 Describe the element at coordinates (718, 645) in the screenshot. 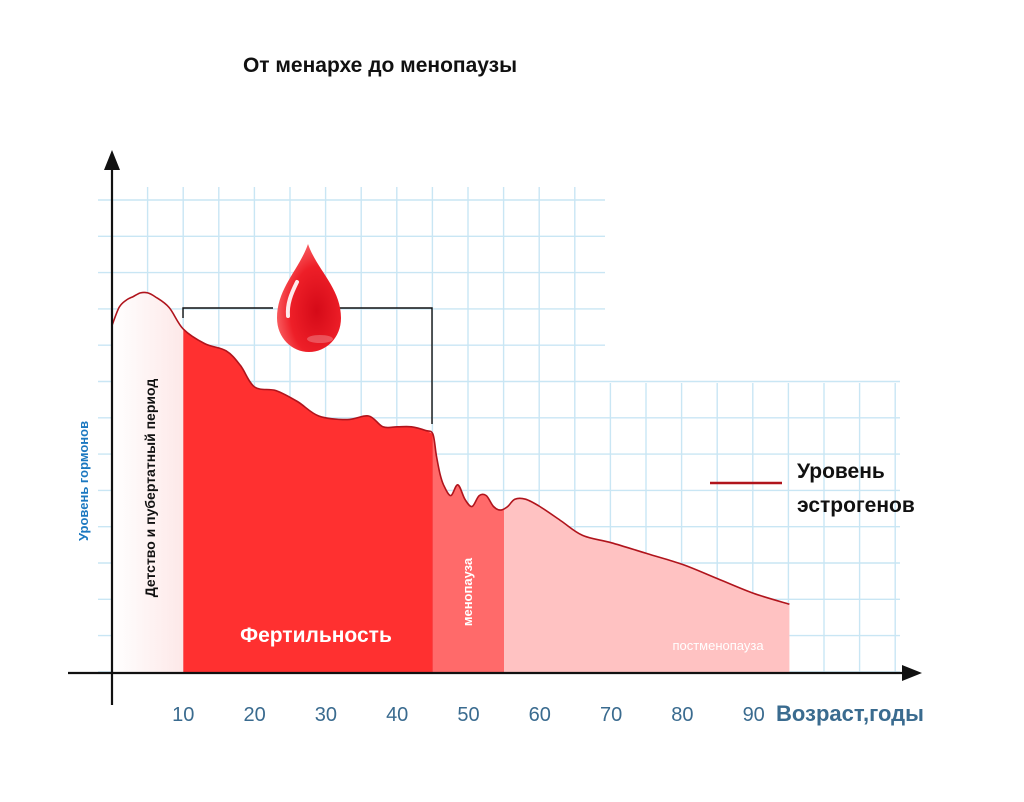

I see `region-label-postmenopause: постменопауза` at that location.